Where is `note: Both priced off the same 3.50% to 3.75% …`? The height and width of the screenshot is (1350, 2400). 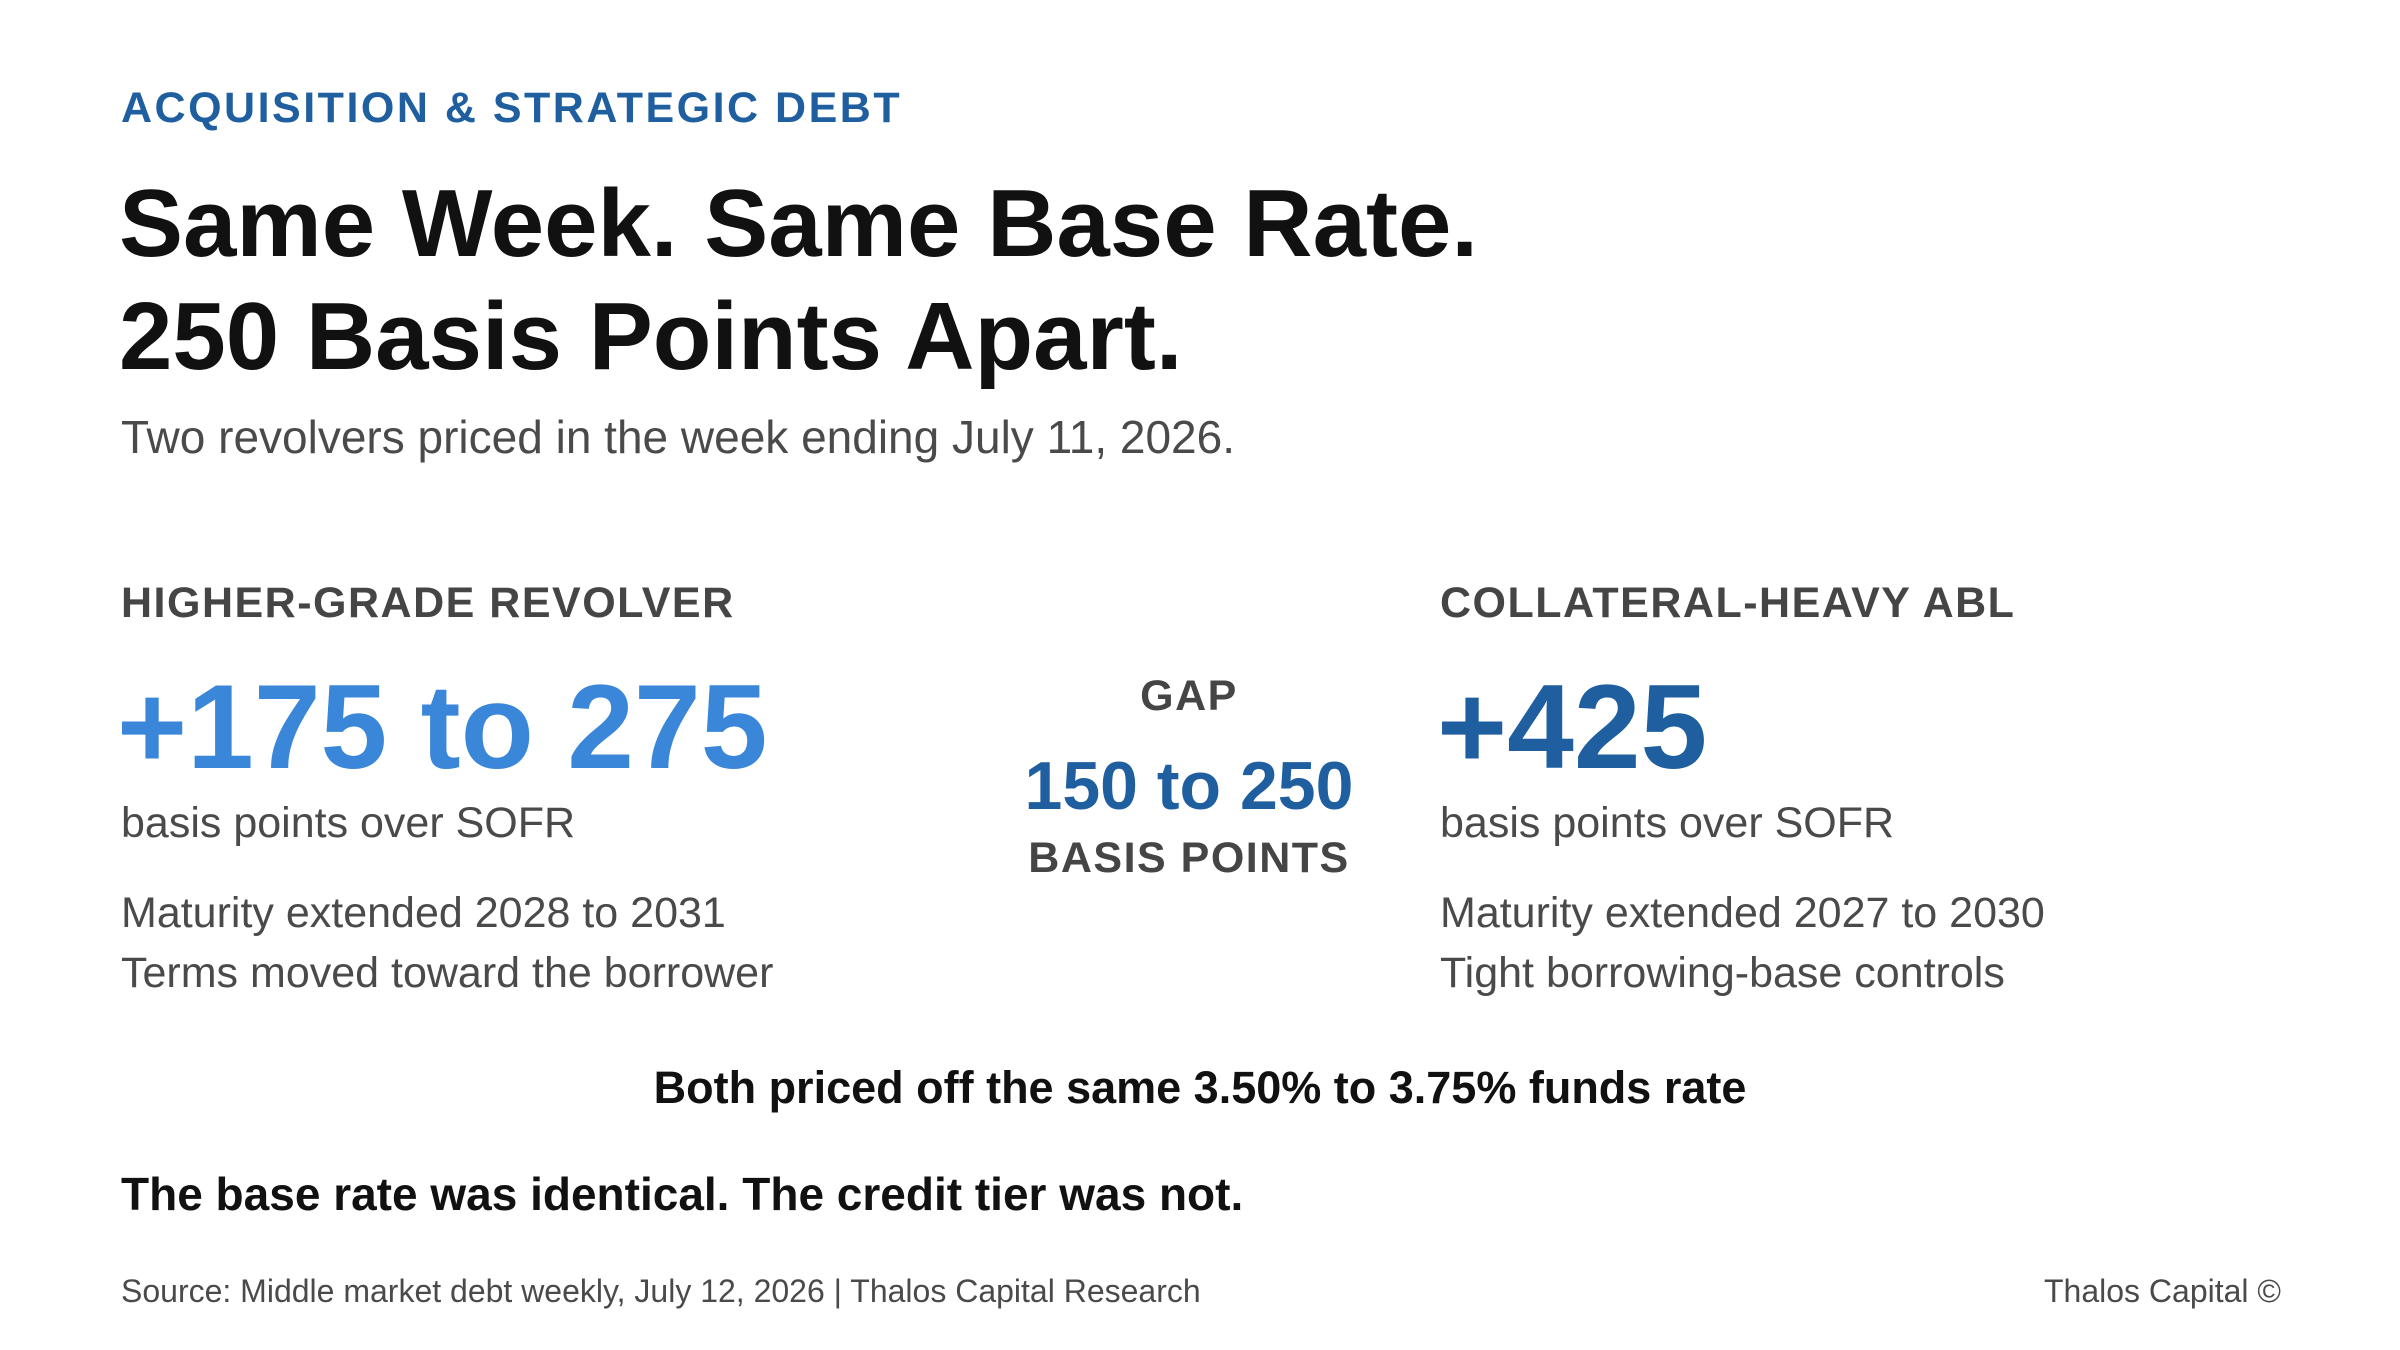 note: Both priced off the same 3.50% to 3.75% … is located at coordinates (1200, 1087).